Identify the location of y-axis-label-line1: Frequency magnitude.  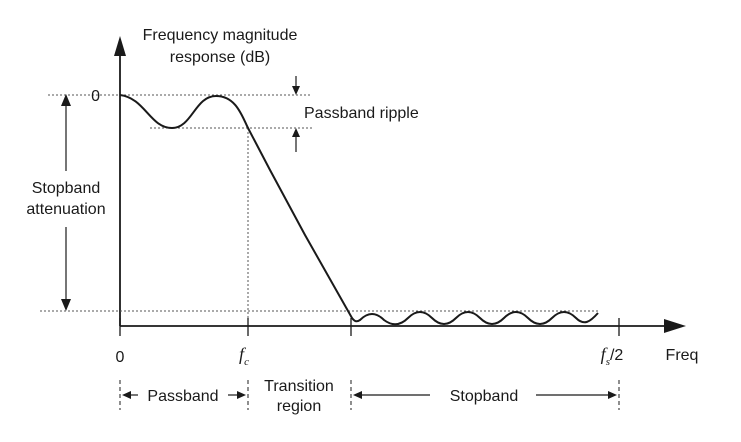
(220, 35).